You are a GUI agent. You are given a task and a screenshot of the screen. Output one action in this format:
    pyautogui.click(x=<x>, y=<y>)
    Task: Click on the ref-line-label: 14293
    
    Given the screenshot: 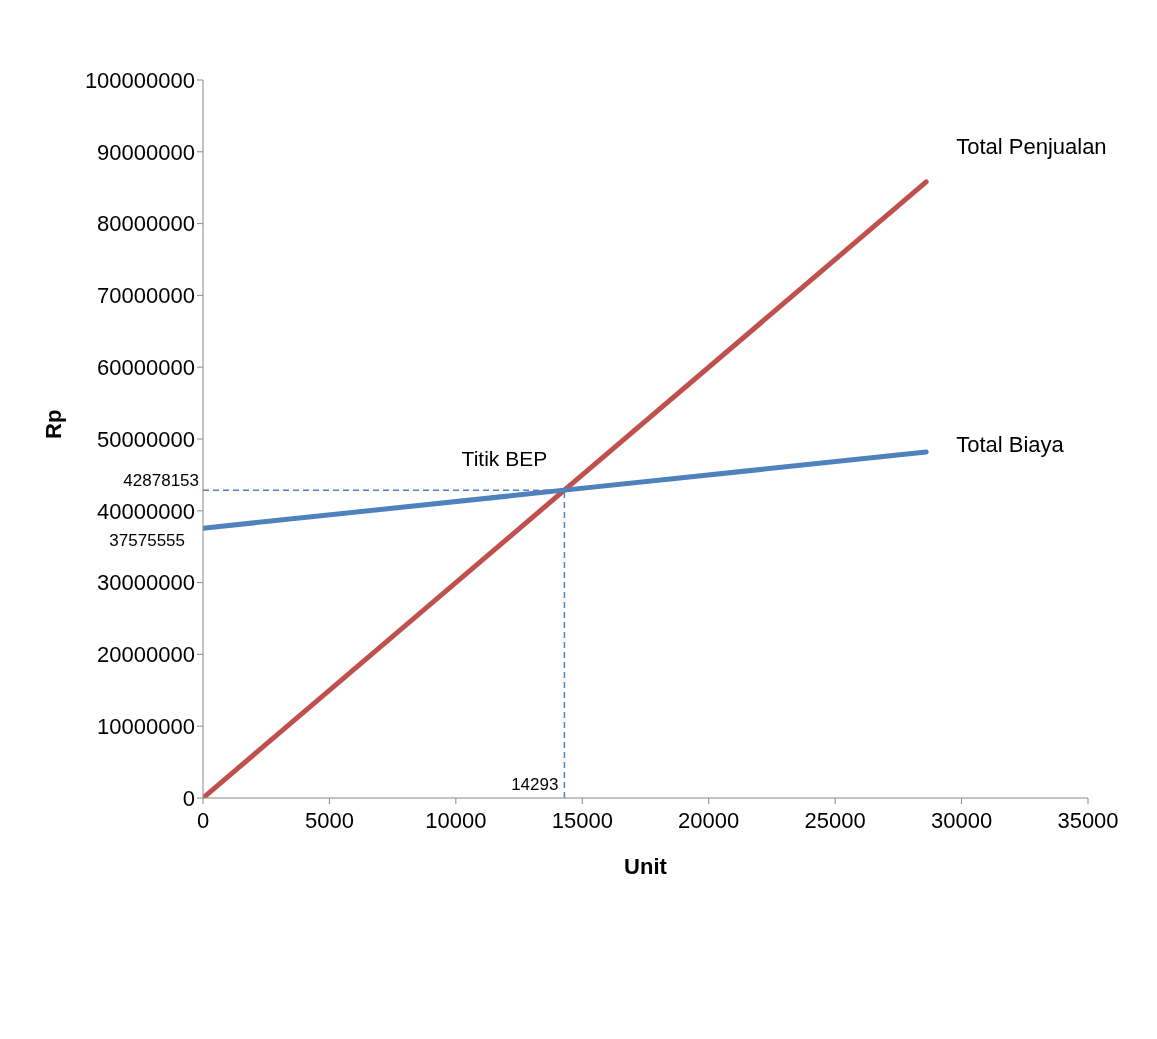 What is the action you would take?
    pyautogui.click(x=535, y=784)
    